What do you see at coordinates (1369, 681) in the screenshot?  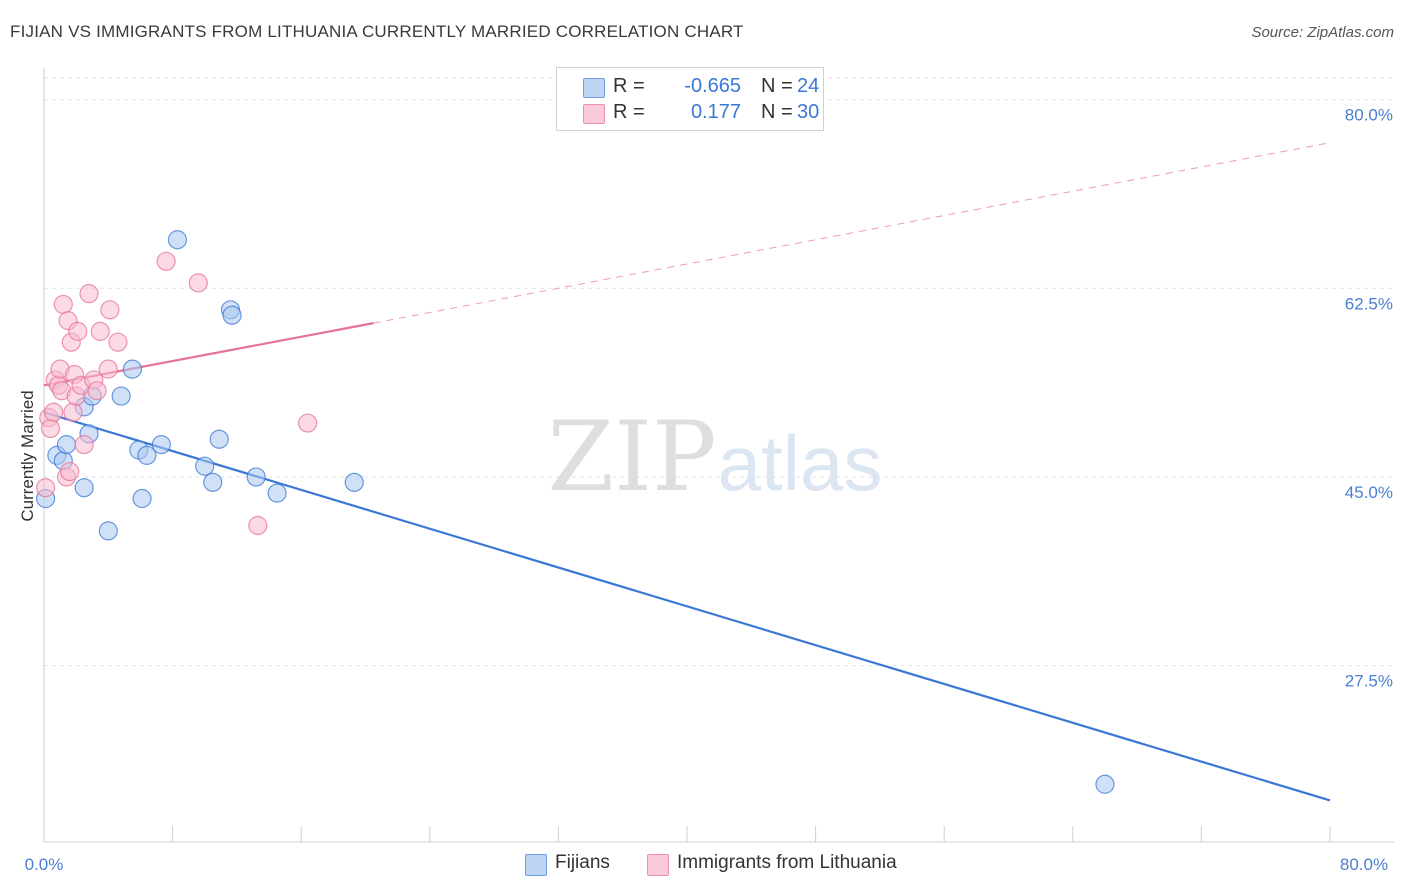 I see `y-tick-label: 27.5%` at bounding box center [1369, 681].